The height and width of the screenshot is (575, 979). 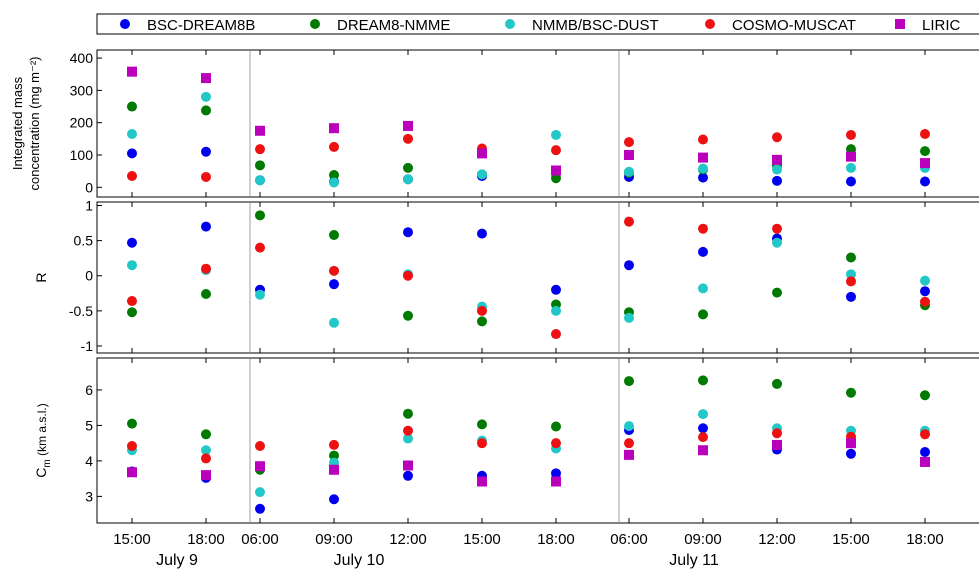 What do you see at coordinates (89, 206) in the screenshot?
I see `ytick-label-R-4: 1` at bounding box center [89, 206].